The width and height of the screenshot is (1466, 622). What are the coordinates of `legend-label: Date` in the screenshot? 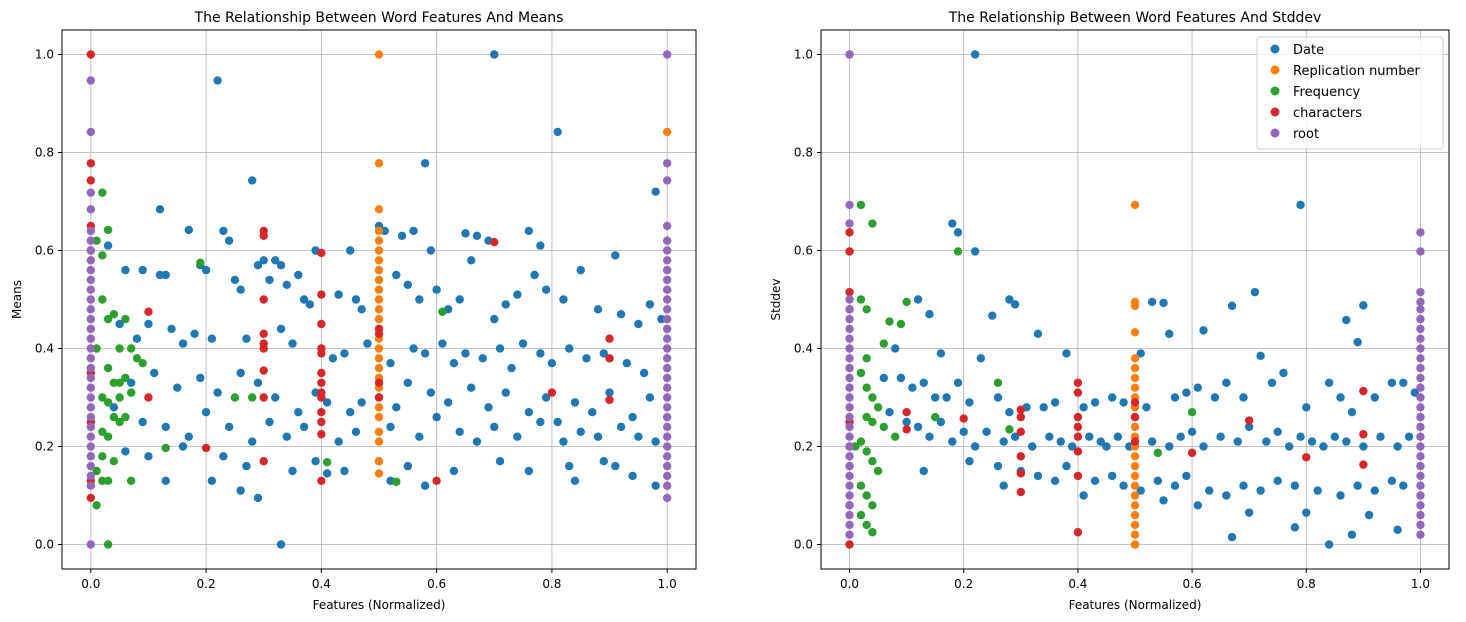 It's located at (1308, 50).